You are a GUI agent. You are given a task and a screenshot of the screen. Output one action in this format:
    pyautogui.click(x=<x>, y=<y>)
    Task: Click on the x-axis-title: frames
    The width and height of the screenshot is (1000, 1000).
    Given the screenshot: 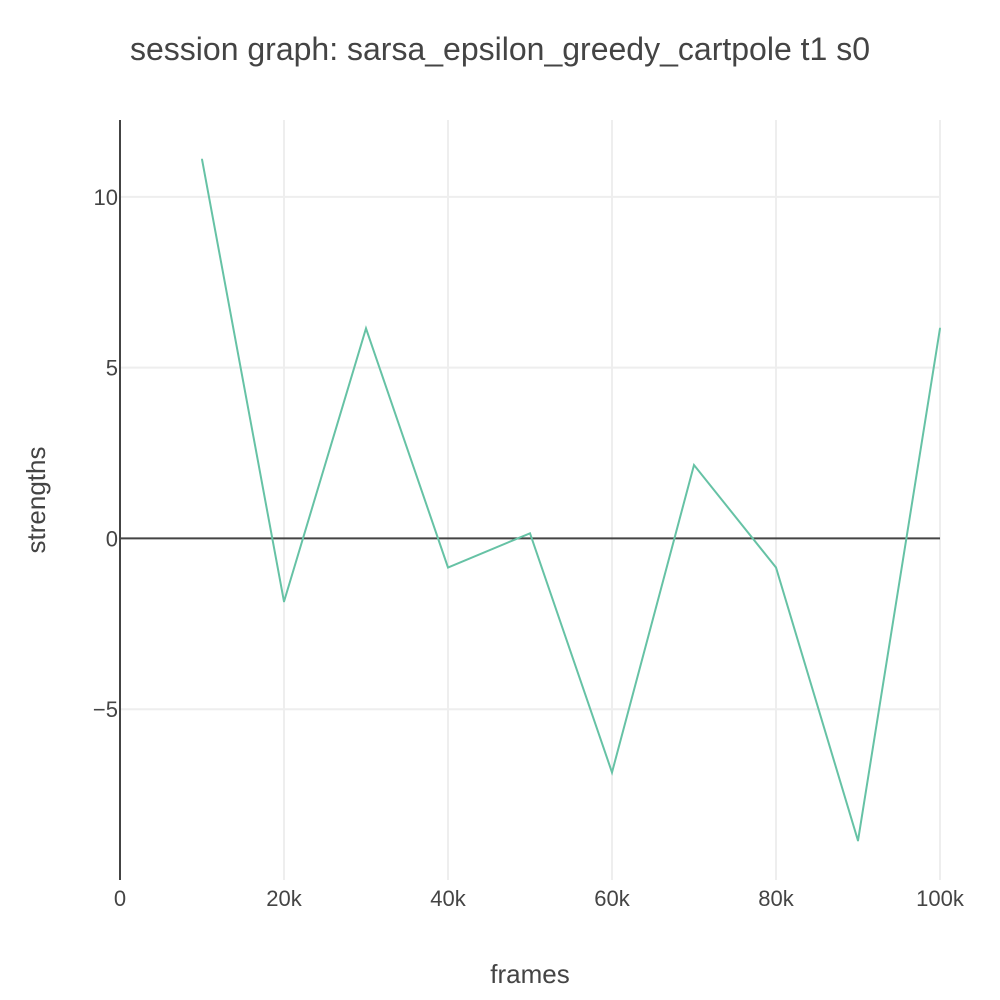 What is the action you would take?
    pyautogui.click(x=529, y=974)
    